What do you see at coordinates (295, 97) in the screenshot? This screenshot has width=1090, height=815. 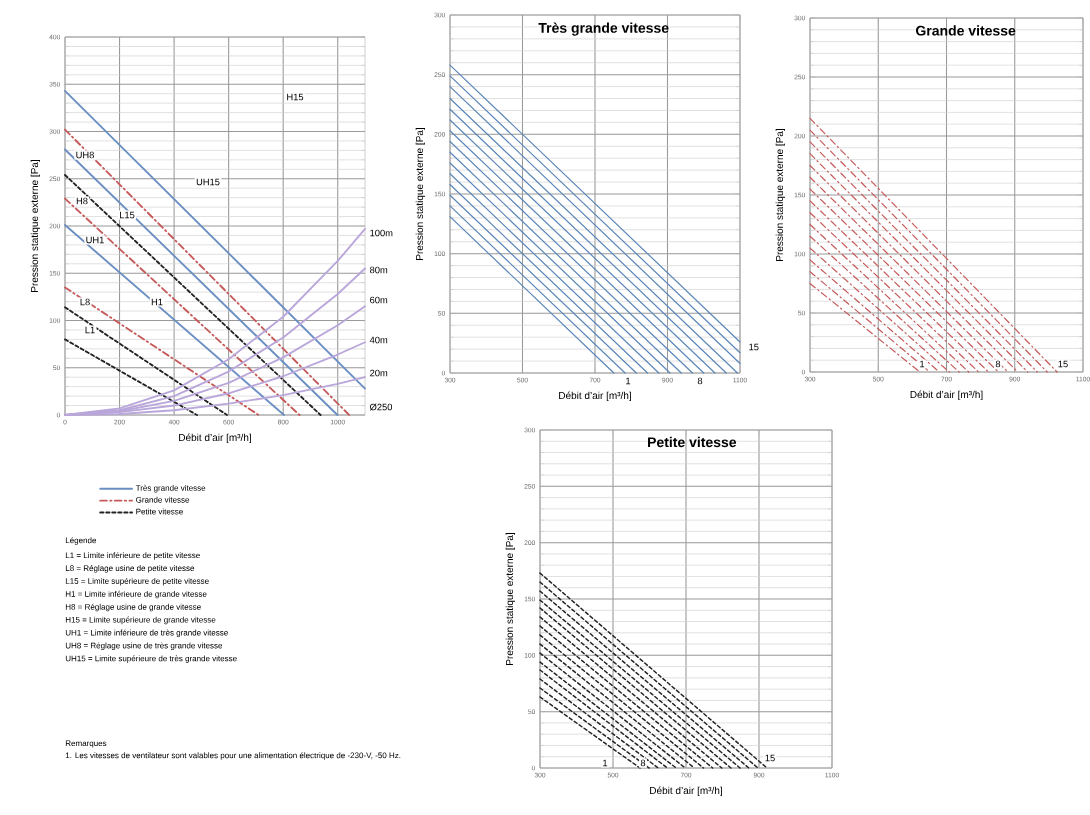 I see `annotation: H15` at bounding box center [295, 97].